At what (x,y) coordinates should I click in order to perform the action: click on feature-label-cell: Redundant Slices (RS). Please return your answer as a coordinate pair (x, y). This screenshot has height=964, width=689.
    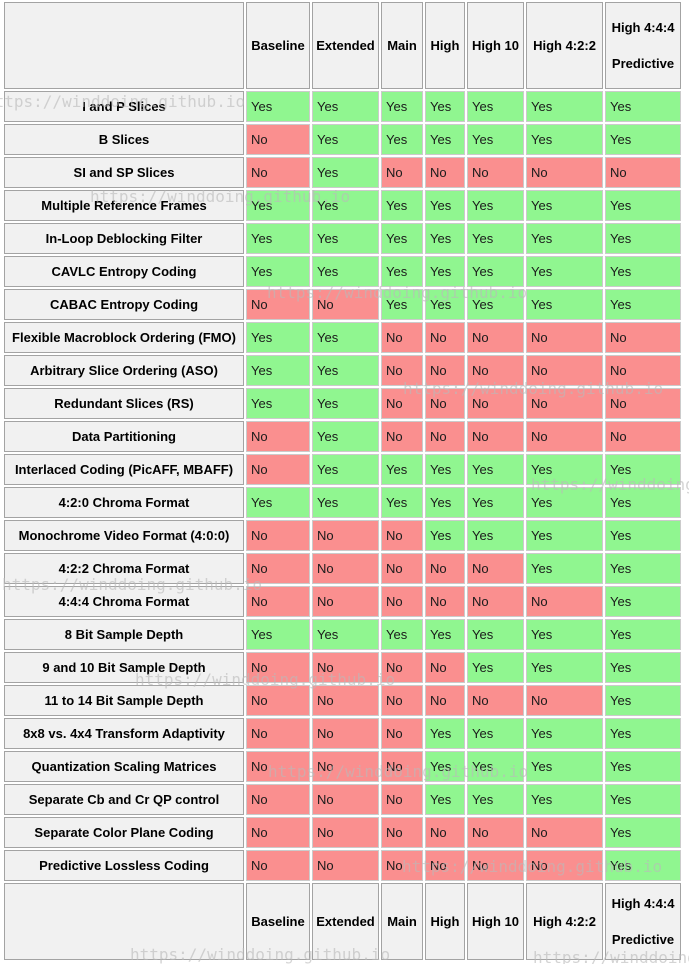
    Looking at the image, I should click on (124, 403).